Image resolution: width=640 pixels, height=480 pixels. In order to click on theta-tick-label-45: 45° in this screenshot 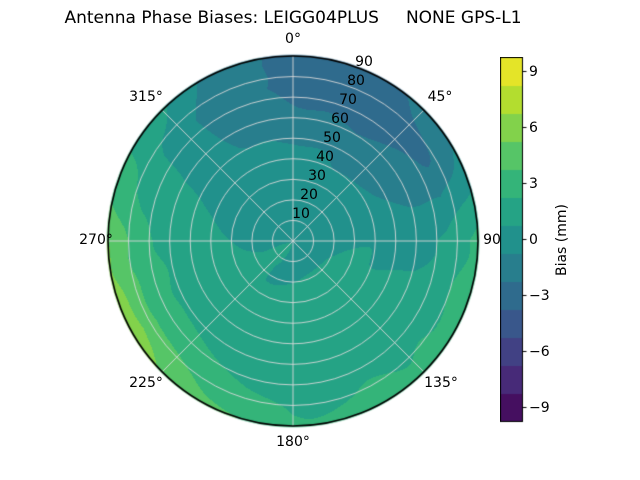, I will do `click(440, 97)`.